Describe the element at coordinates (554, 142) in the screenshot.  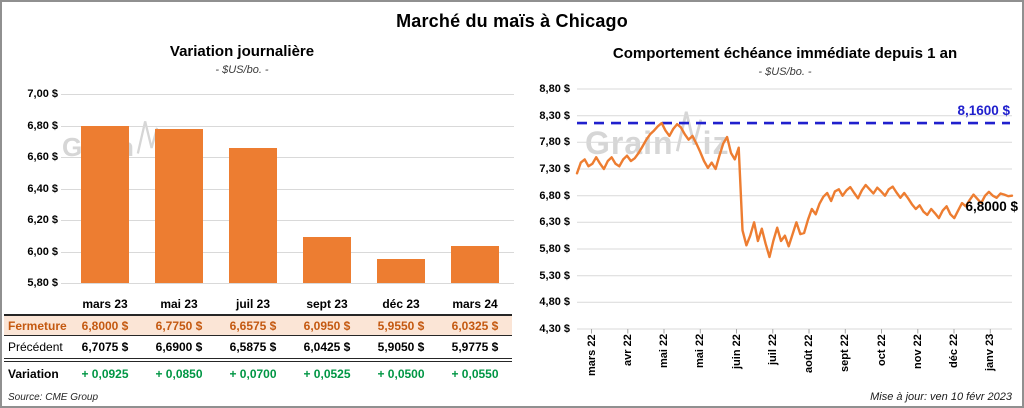
I see `y-axis-label: 7,80 $` at that location.